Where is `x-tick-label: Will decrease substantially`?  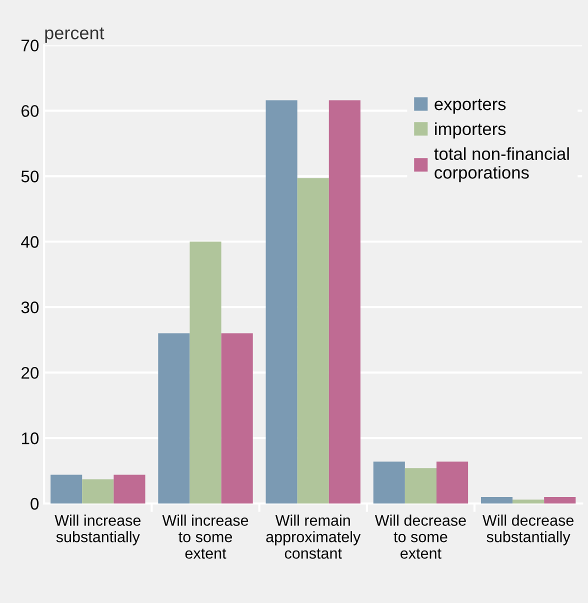 x-tick-label: Will decrease substantially is located at coordinates (528, 530).